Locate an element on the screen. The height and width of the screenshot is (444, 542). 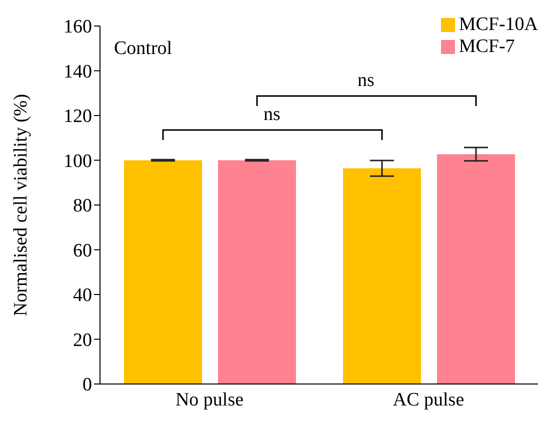
x-tick-label: AC pulse is located at coordinates (428, 399).